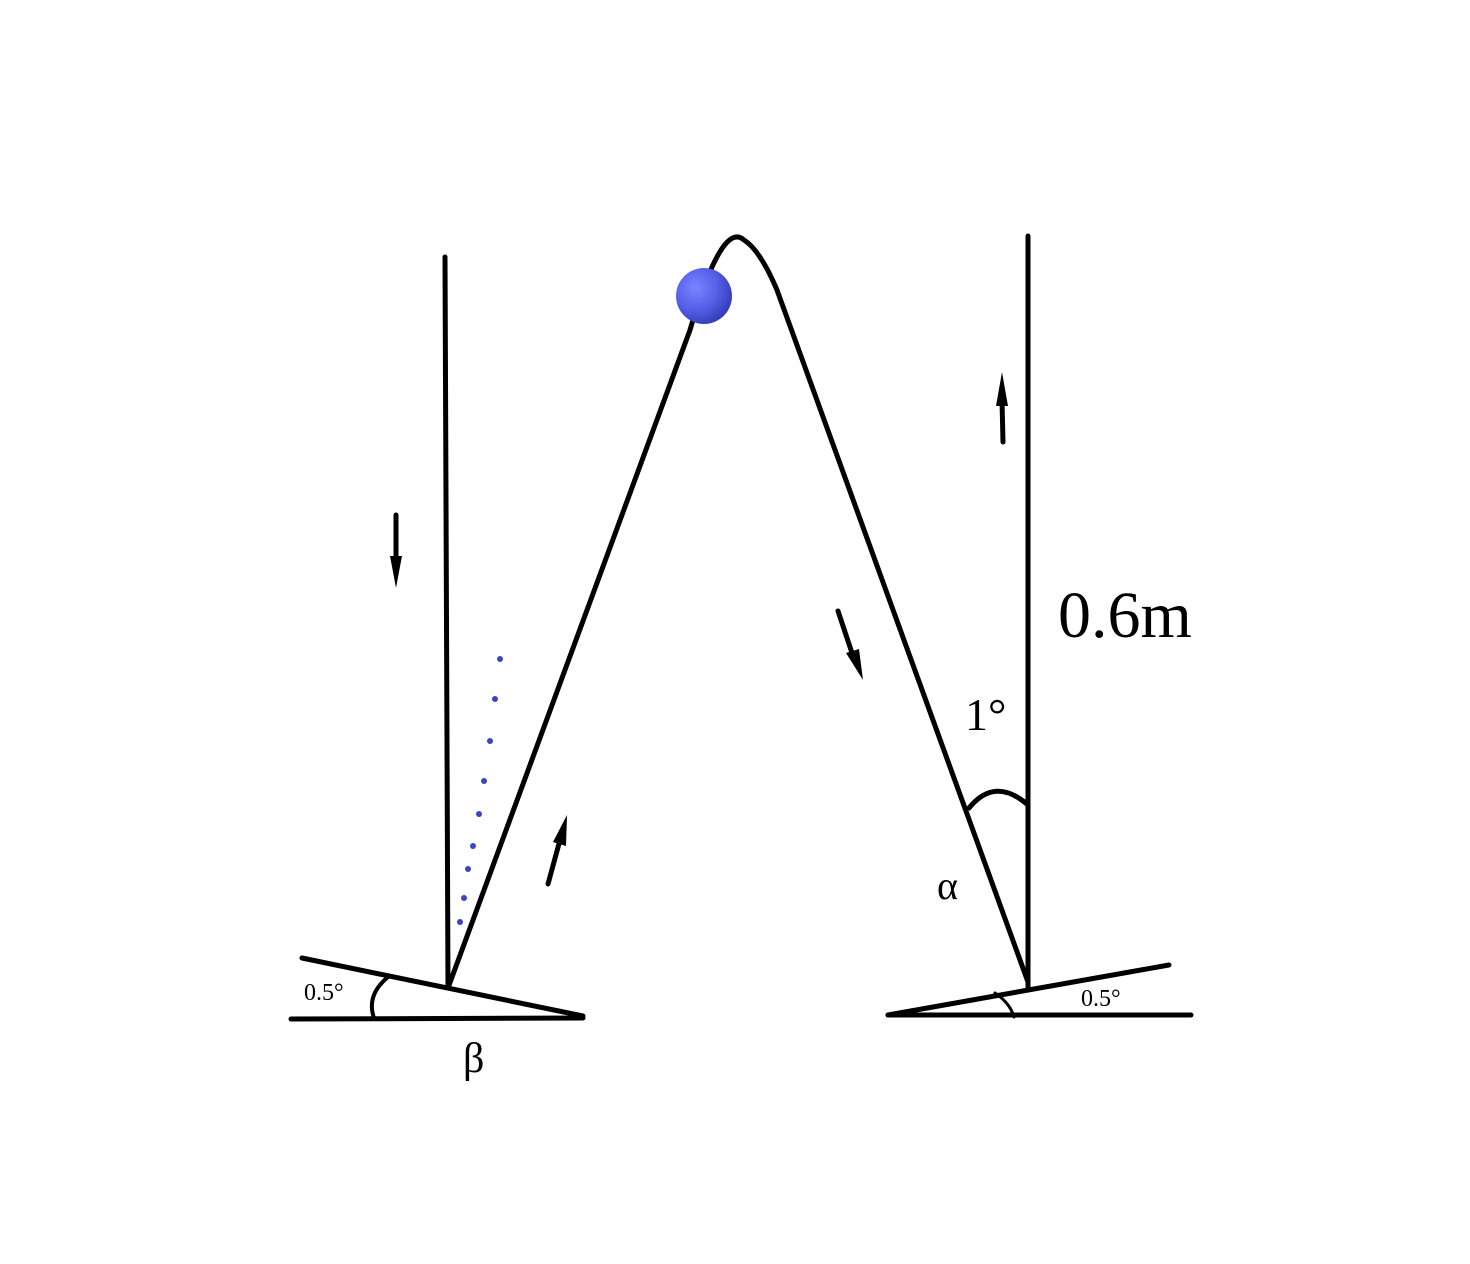  Describe the element at coordinates (849, 644) in the screenshot. I see `arrow-right-down` at that location.